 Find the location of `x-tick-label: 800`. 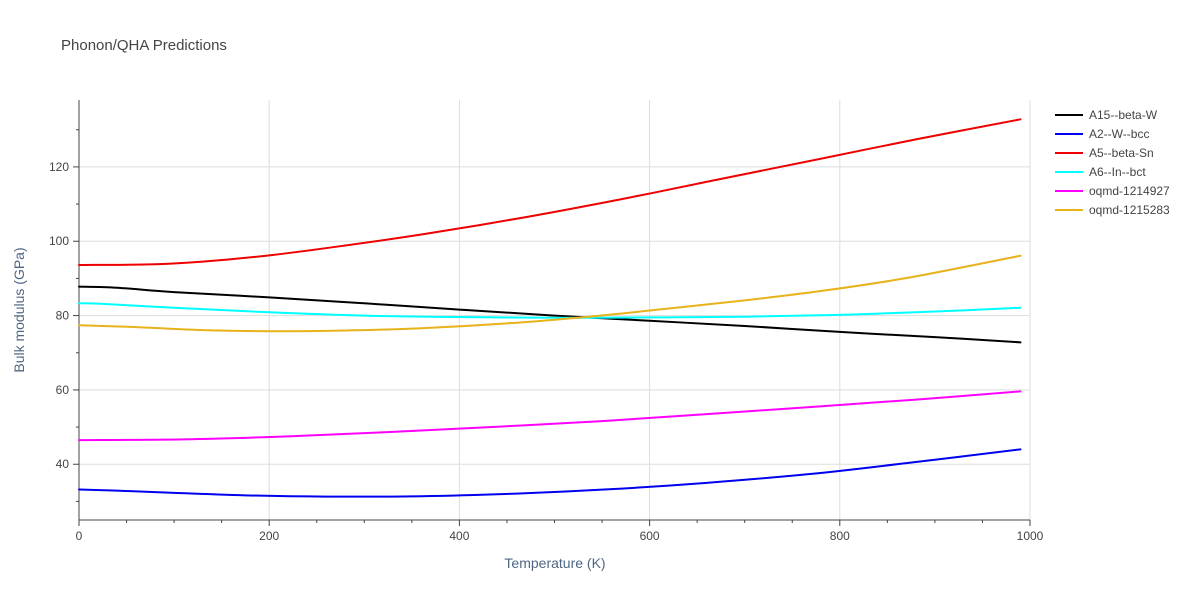

x-tick-label: 800 is located at coordinates (840, 536).